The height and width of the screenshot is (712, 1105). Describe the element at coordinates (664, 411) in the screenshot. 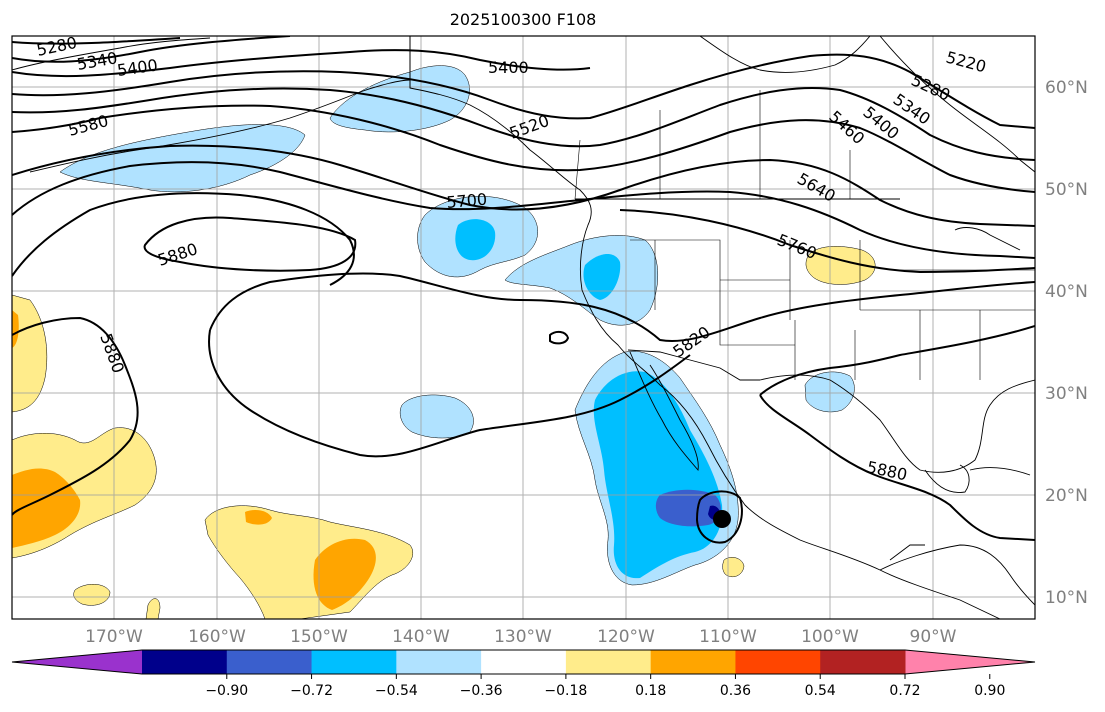

I see `coastline-baja` at that location.